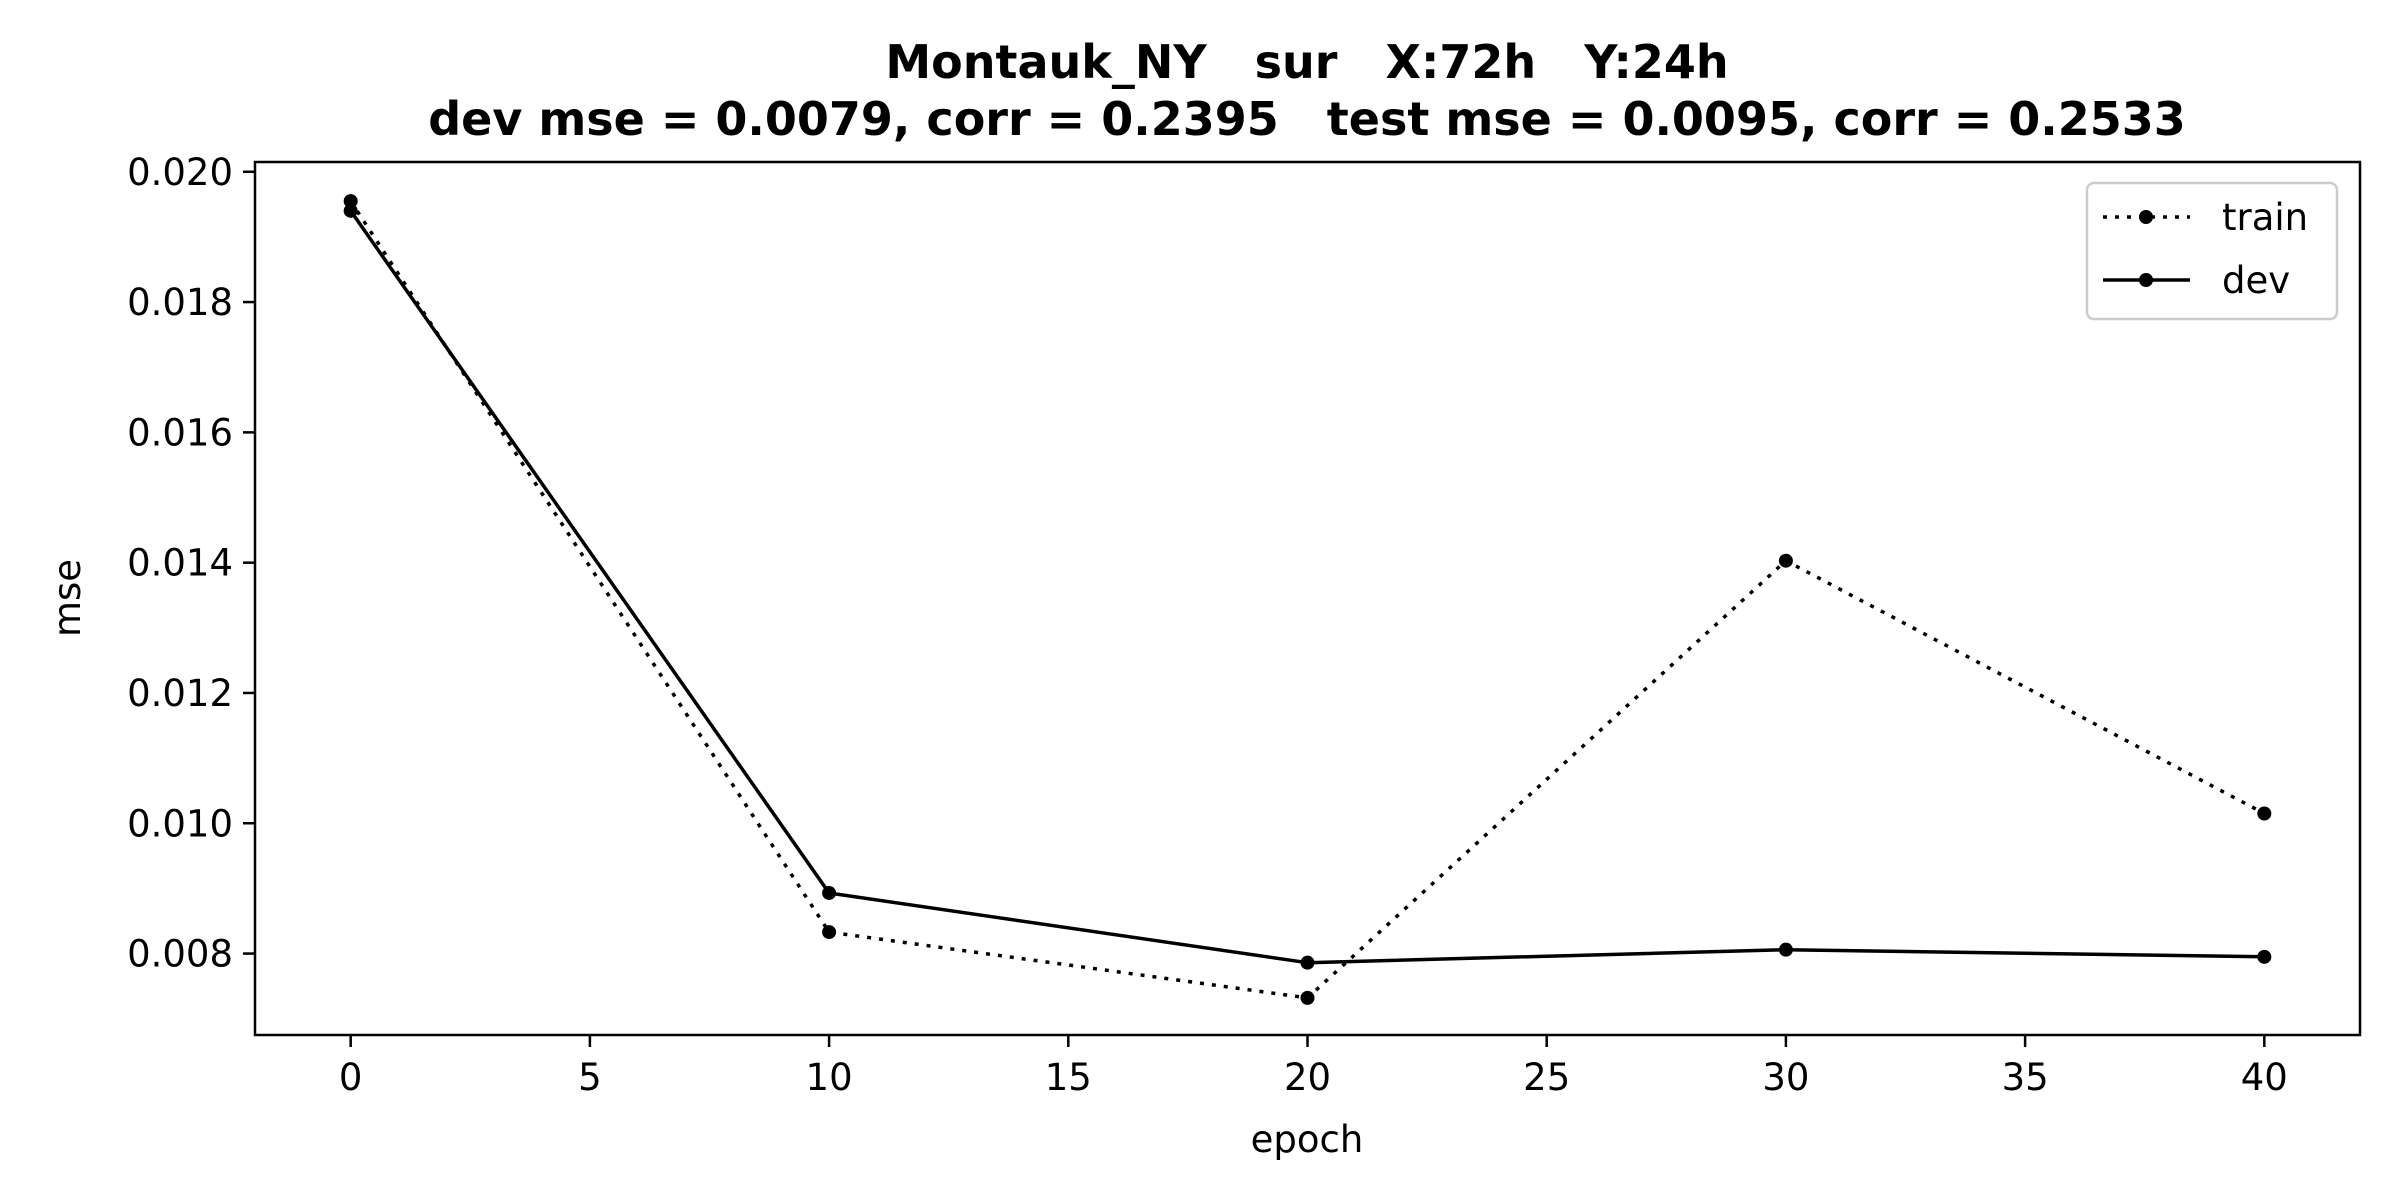  I want to click on x-tick-label: 30, so click(1785, 1077).